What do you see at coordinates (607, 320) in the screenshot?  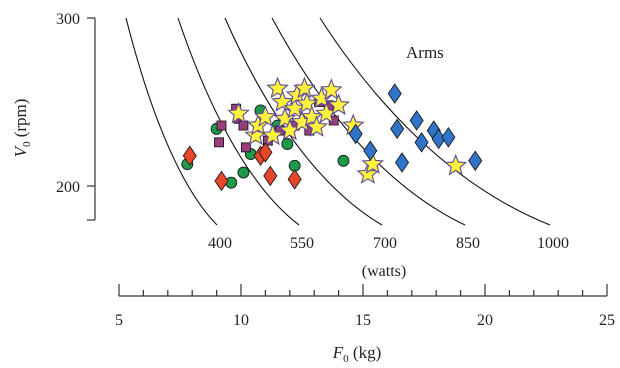 I see `x-tick-label-25: 25` at bounding box center [607, 320].